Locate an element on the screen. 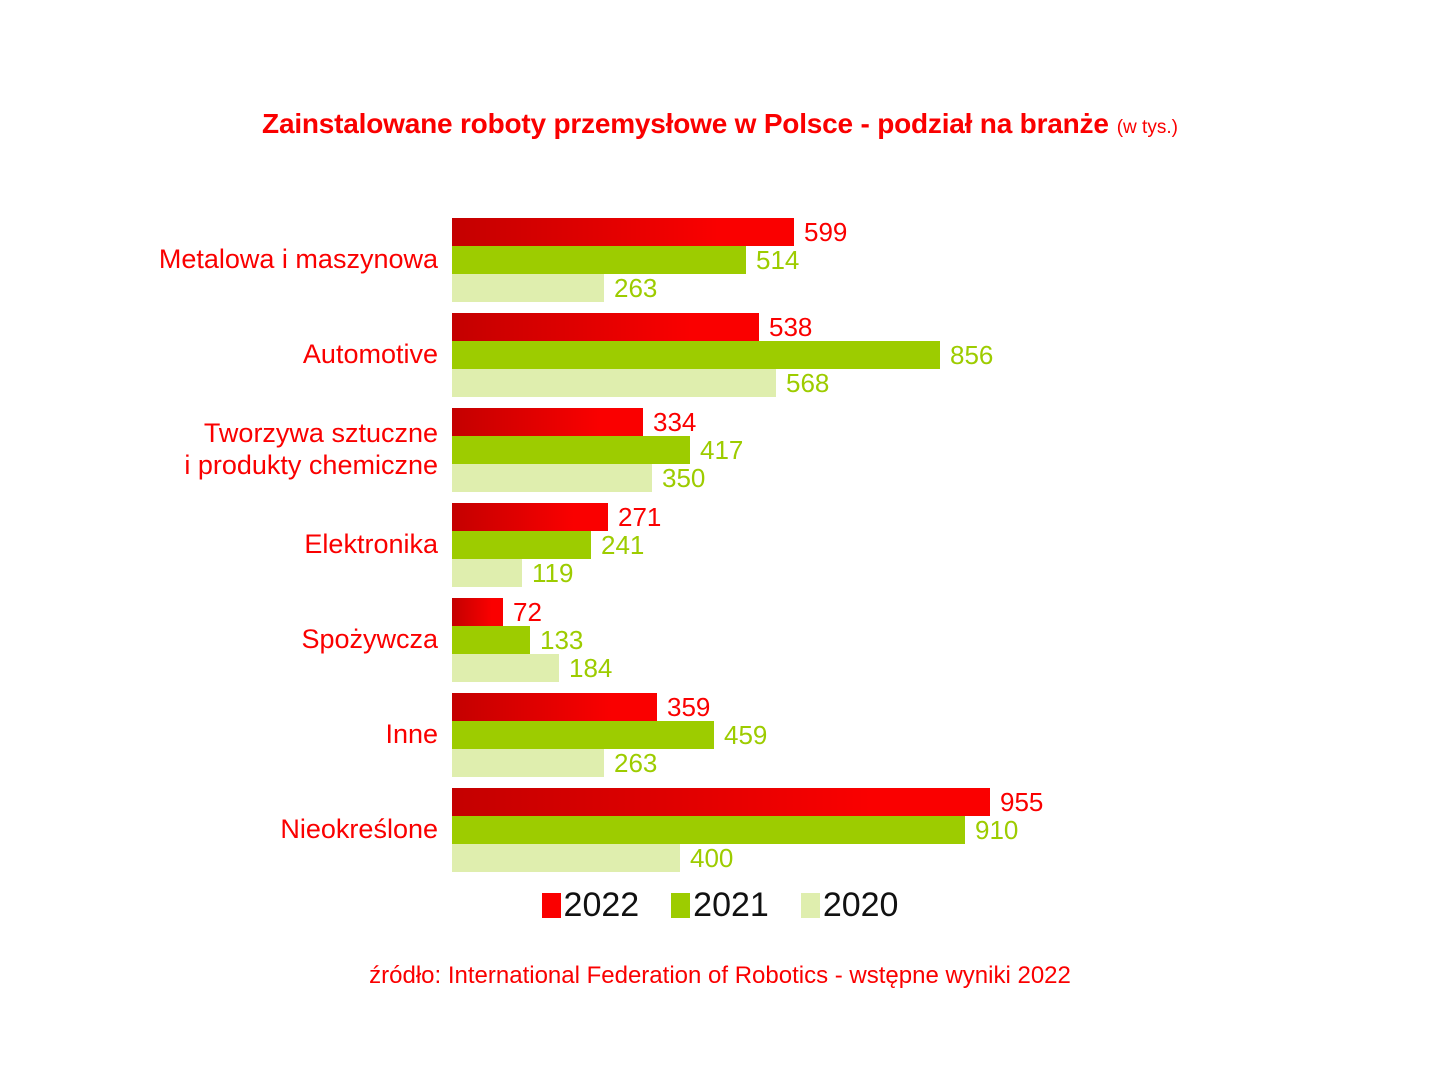  bar-value-2020: 350 is located at coordinates (684, 478).